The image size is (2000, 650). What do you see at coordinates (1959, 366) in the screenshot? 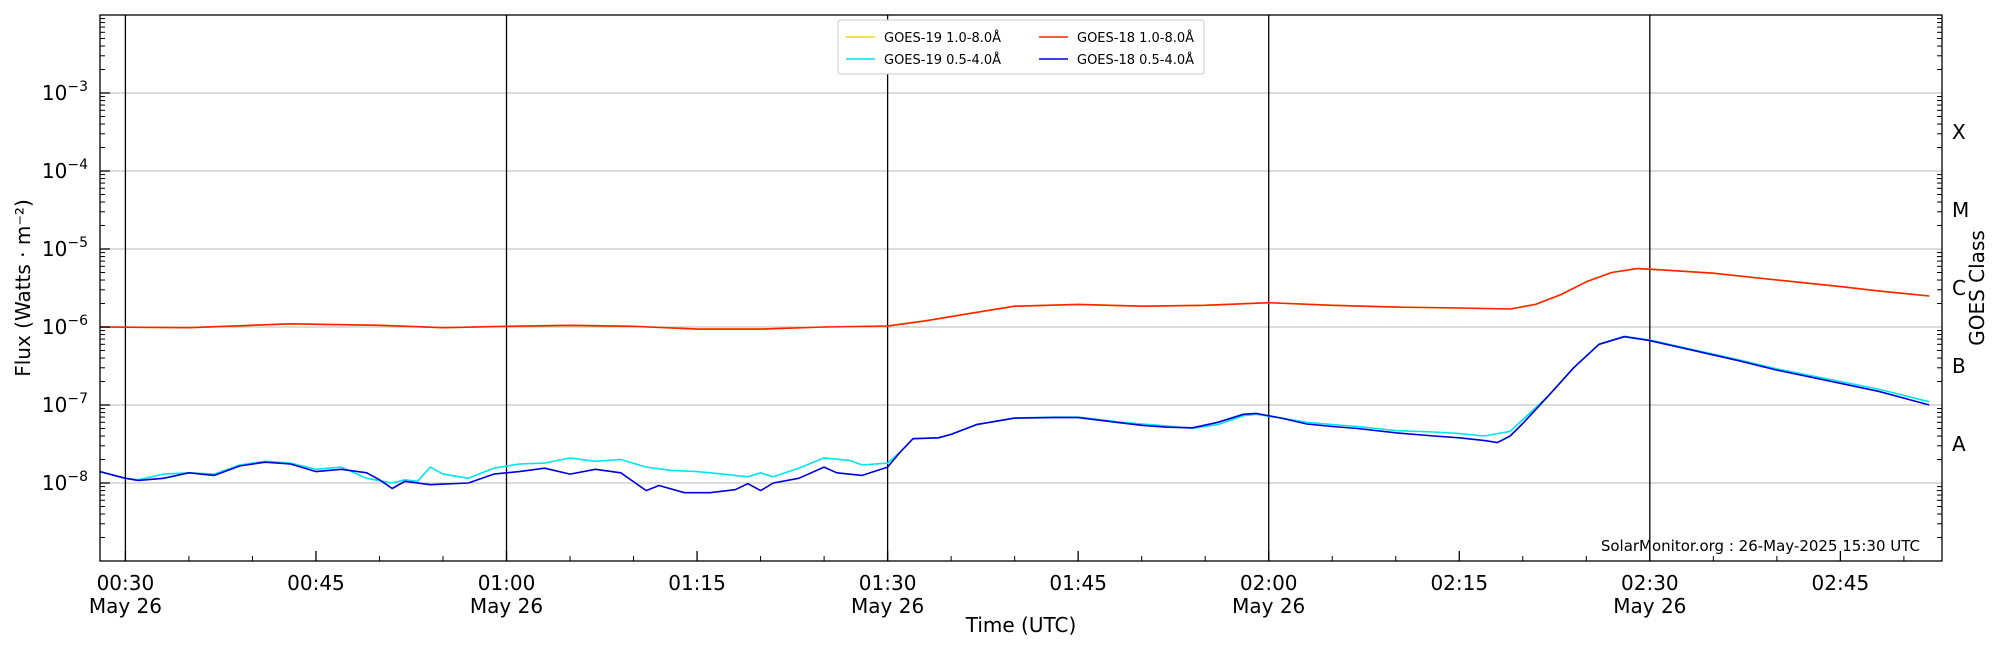
I see `goes-class-b: B` at bounding box center [1959, 366].